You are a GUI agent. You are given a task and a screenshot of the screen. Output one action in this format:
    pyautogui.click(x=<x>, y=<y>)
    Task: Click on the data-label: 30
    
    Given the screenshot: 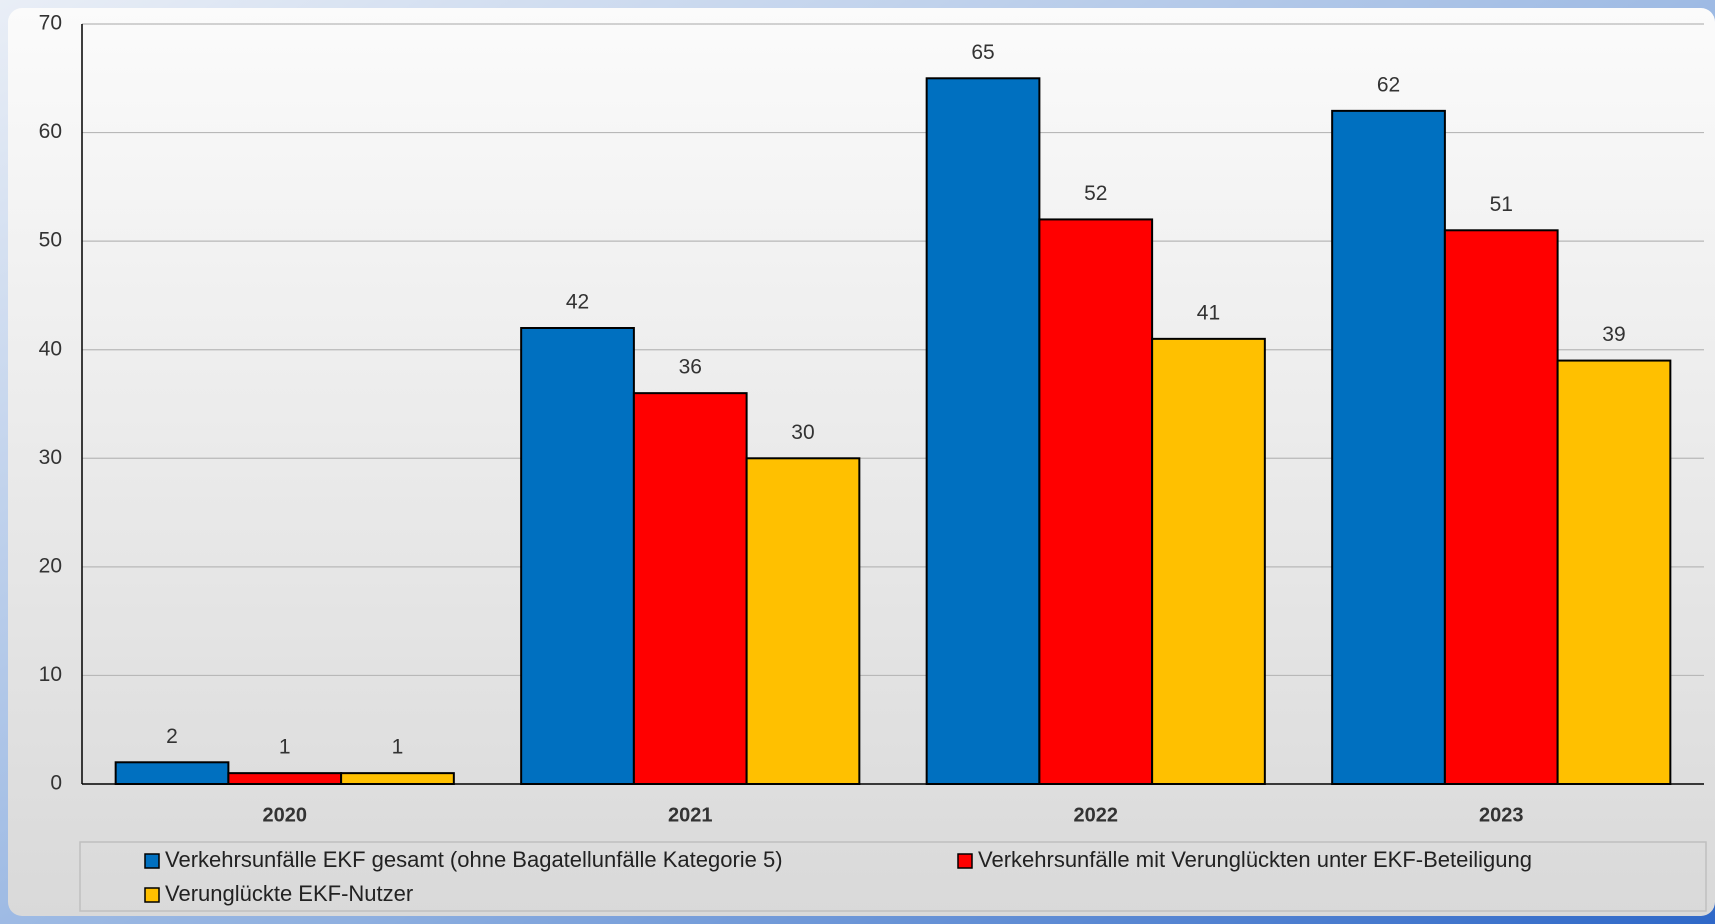 What is the action you would take?
    pyautogui.click(x=802, y=432)
    